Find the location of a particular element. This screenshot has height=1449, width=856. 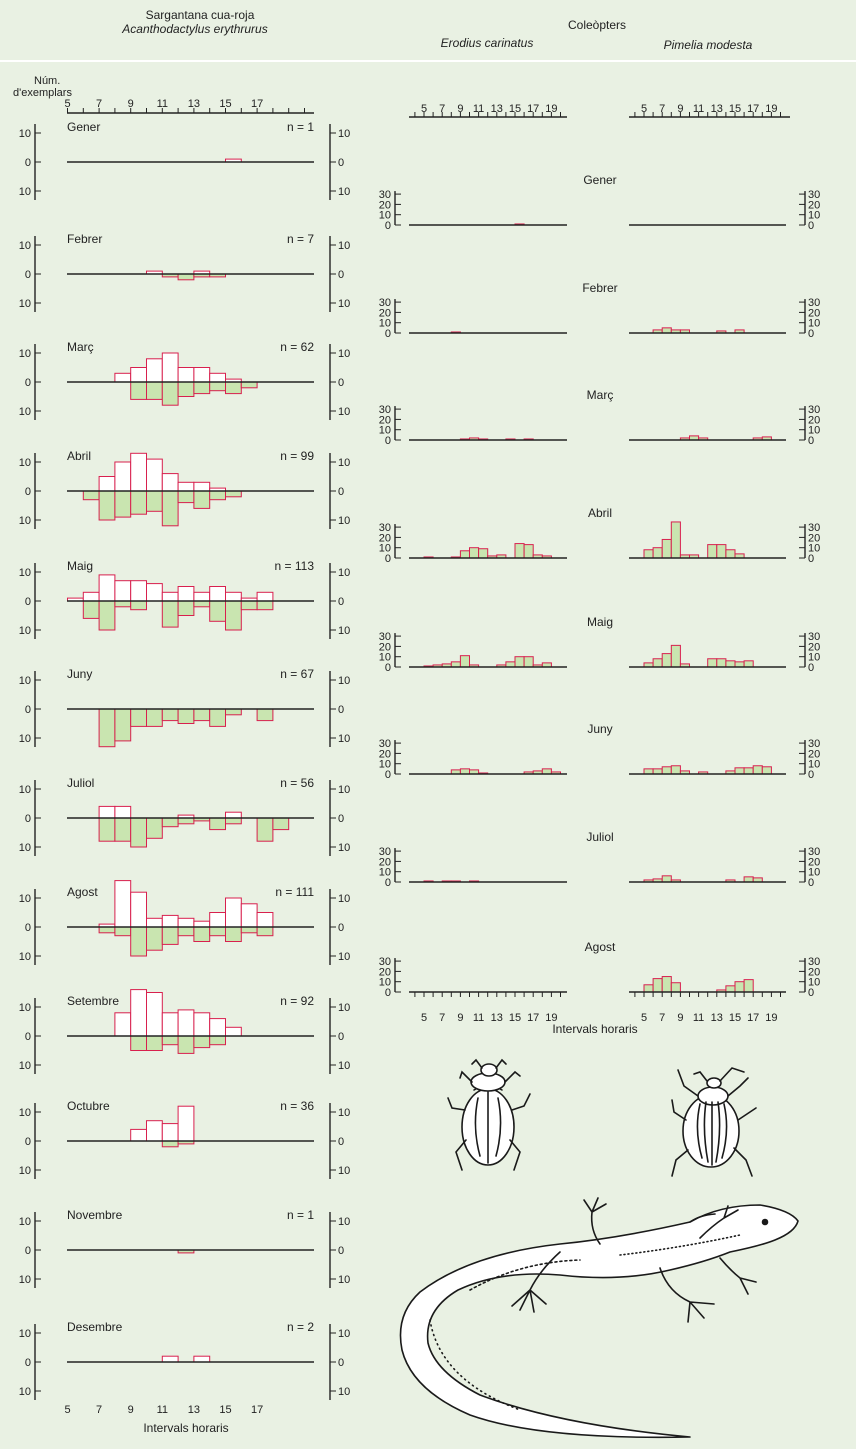

erodius-bottom-tick-label: 11 is located at coordinates (478, 1018).